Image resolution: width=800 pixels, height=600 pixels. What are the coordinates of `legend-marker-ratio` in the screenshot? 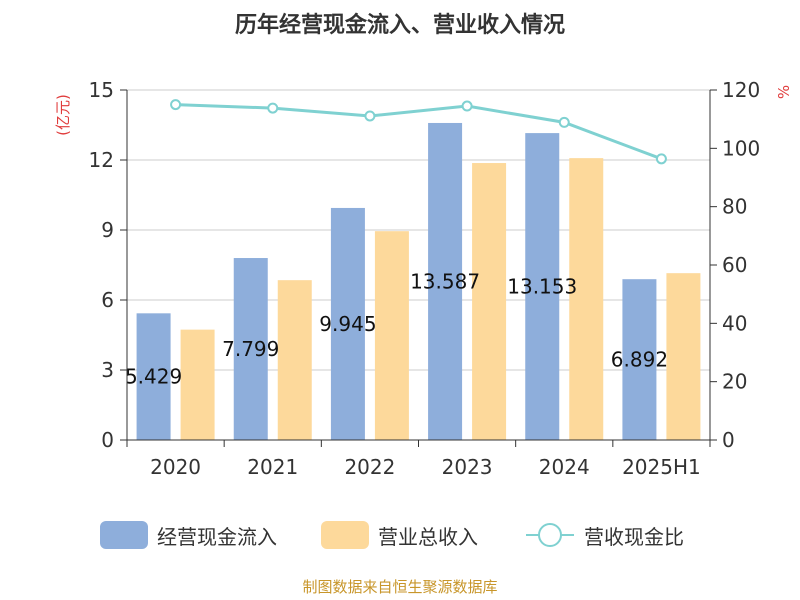 It's located at (550, 535).